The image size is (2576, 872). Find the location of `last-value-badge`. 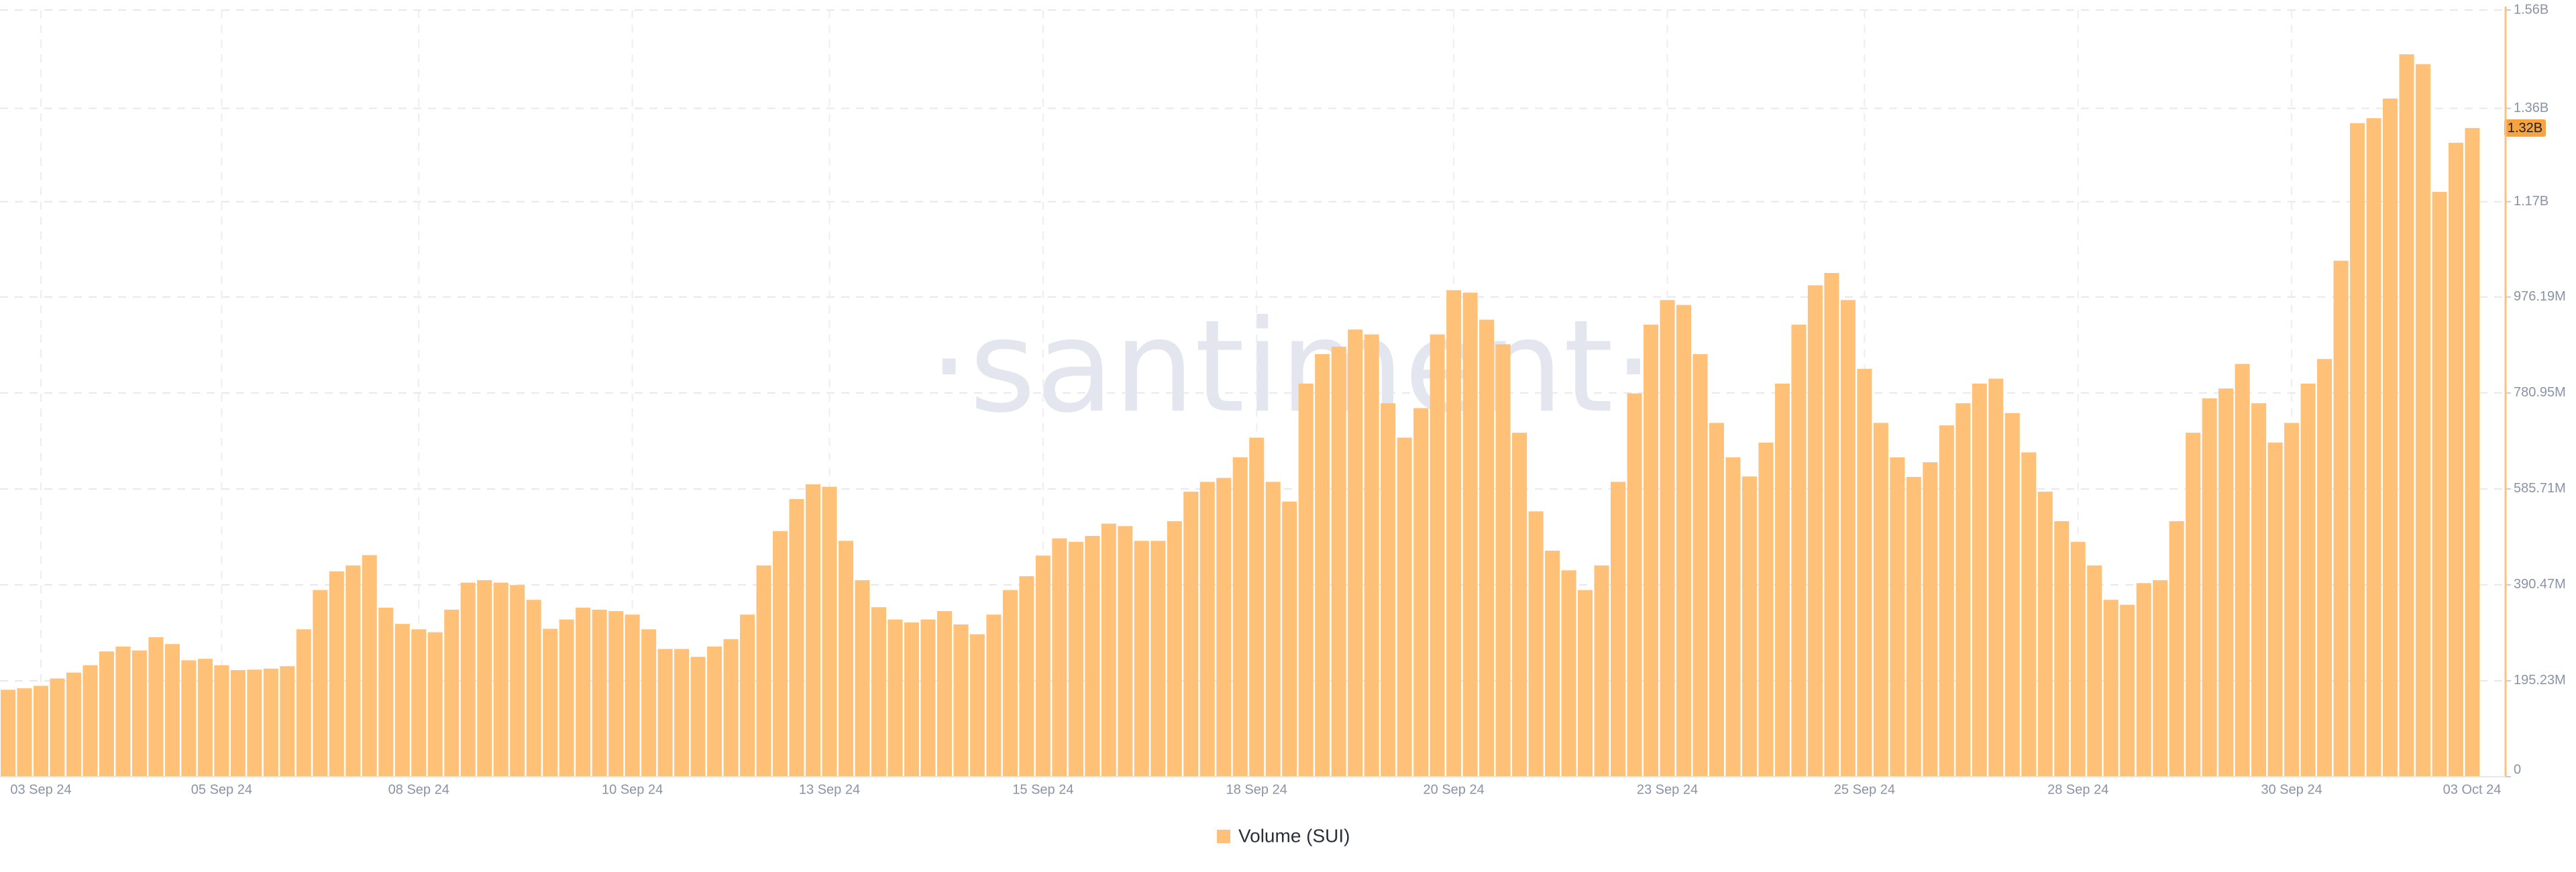

last-value-badge is located at coordinates (2525, 128).